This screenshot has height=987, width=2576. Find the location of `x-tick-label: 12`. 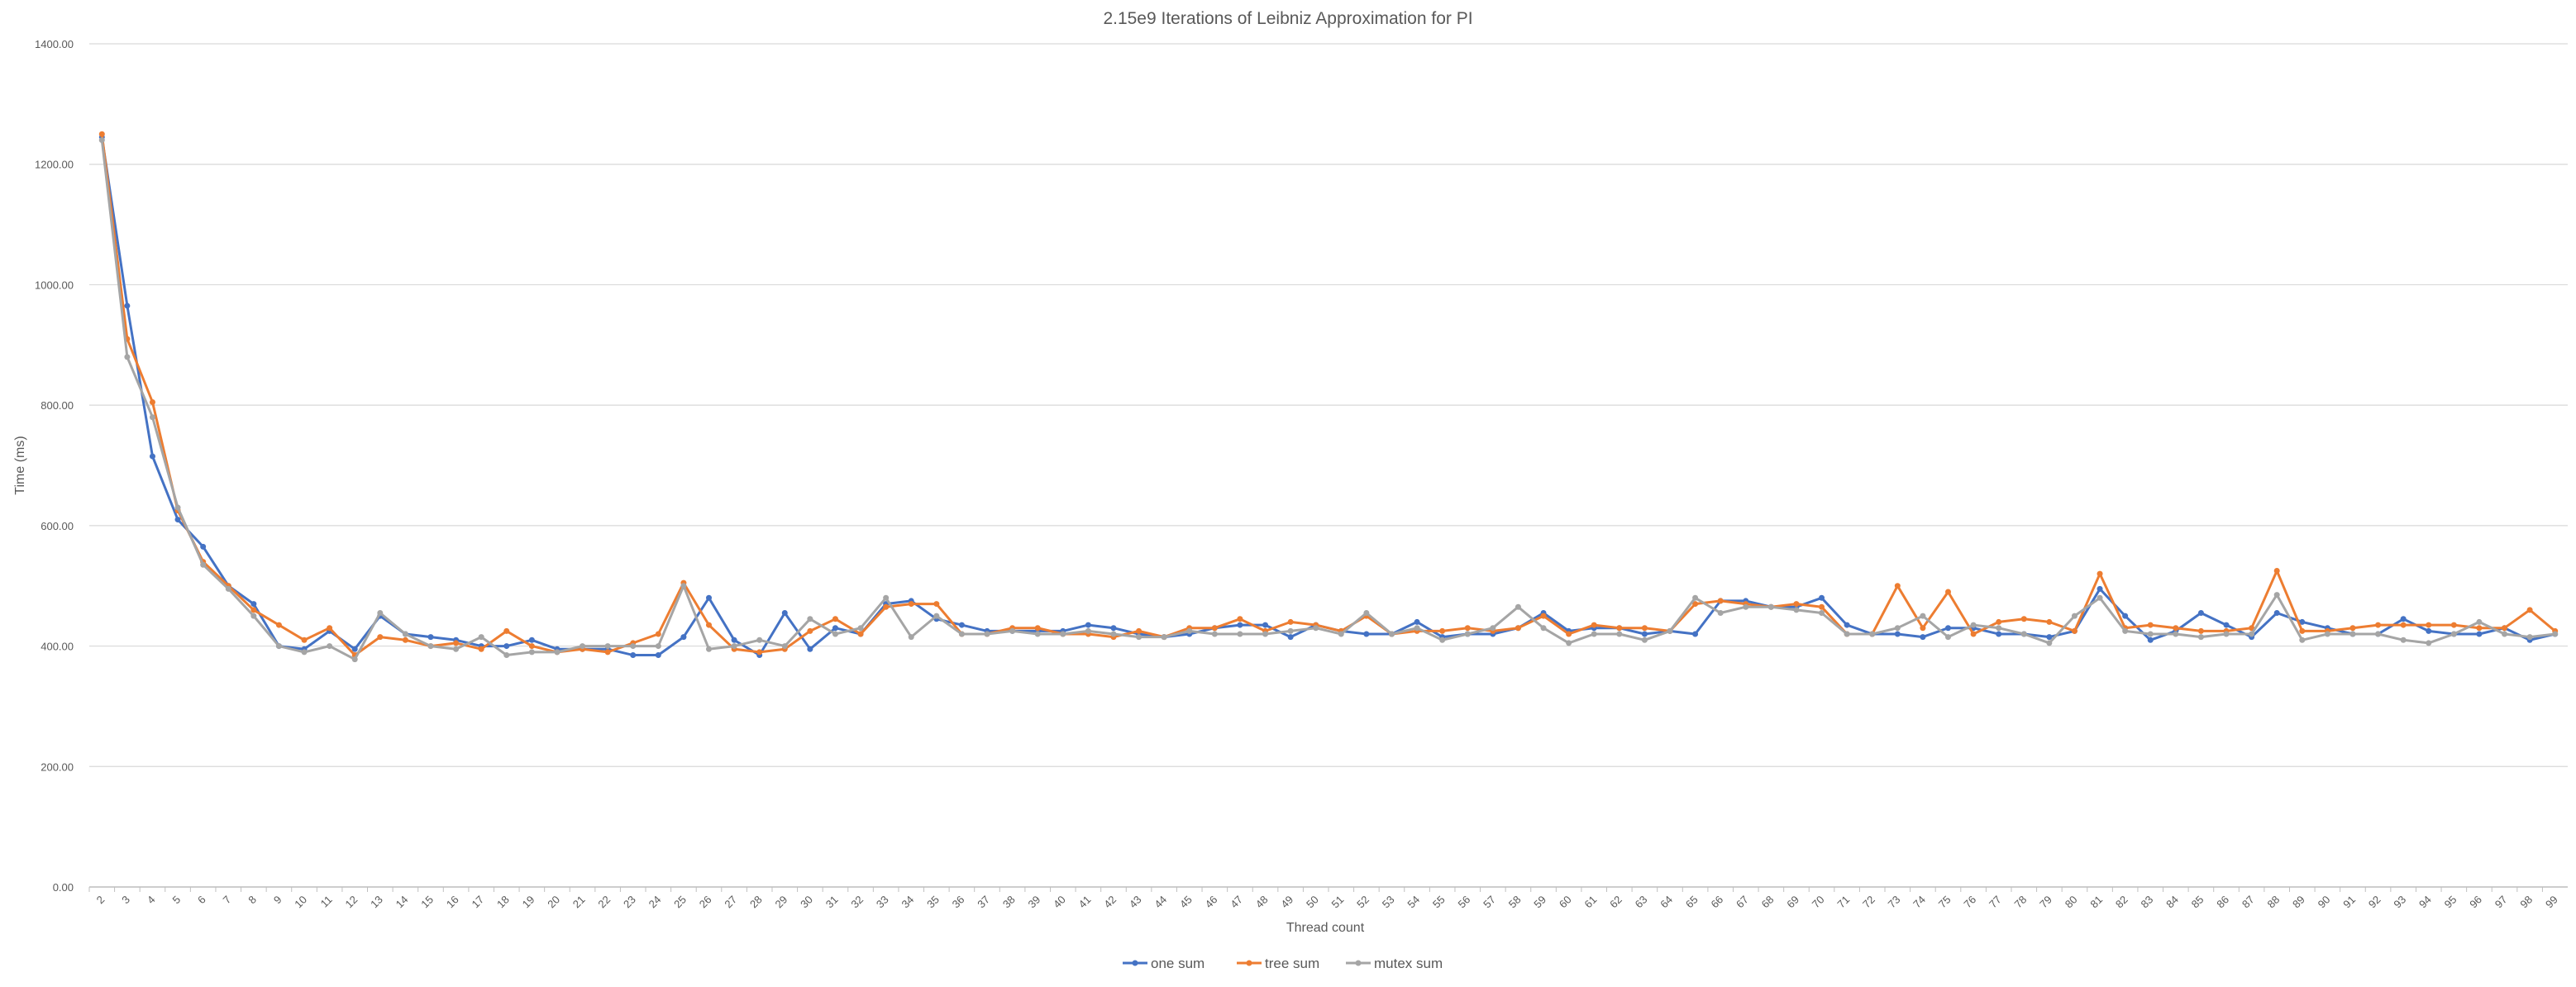

x-tick-label: 12 is located at coordinates (351, 902).